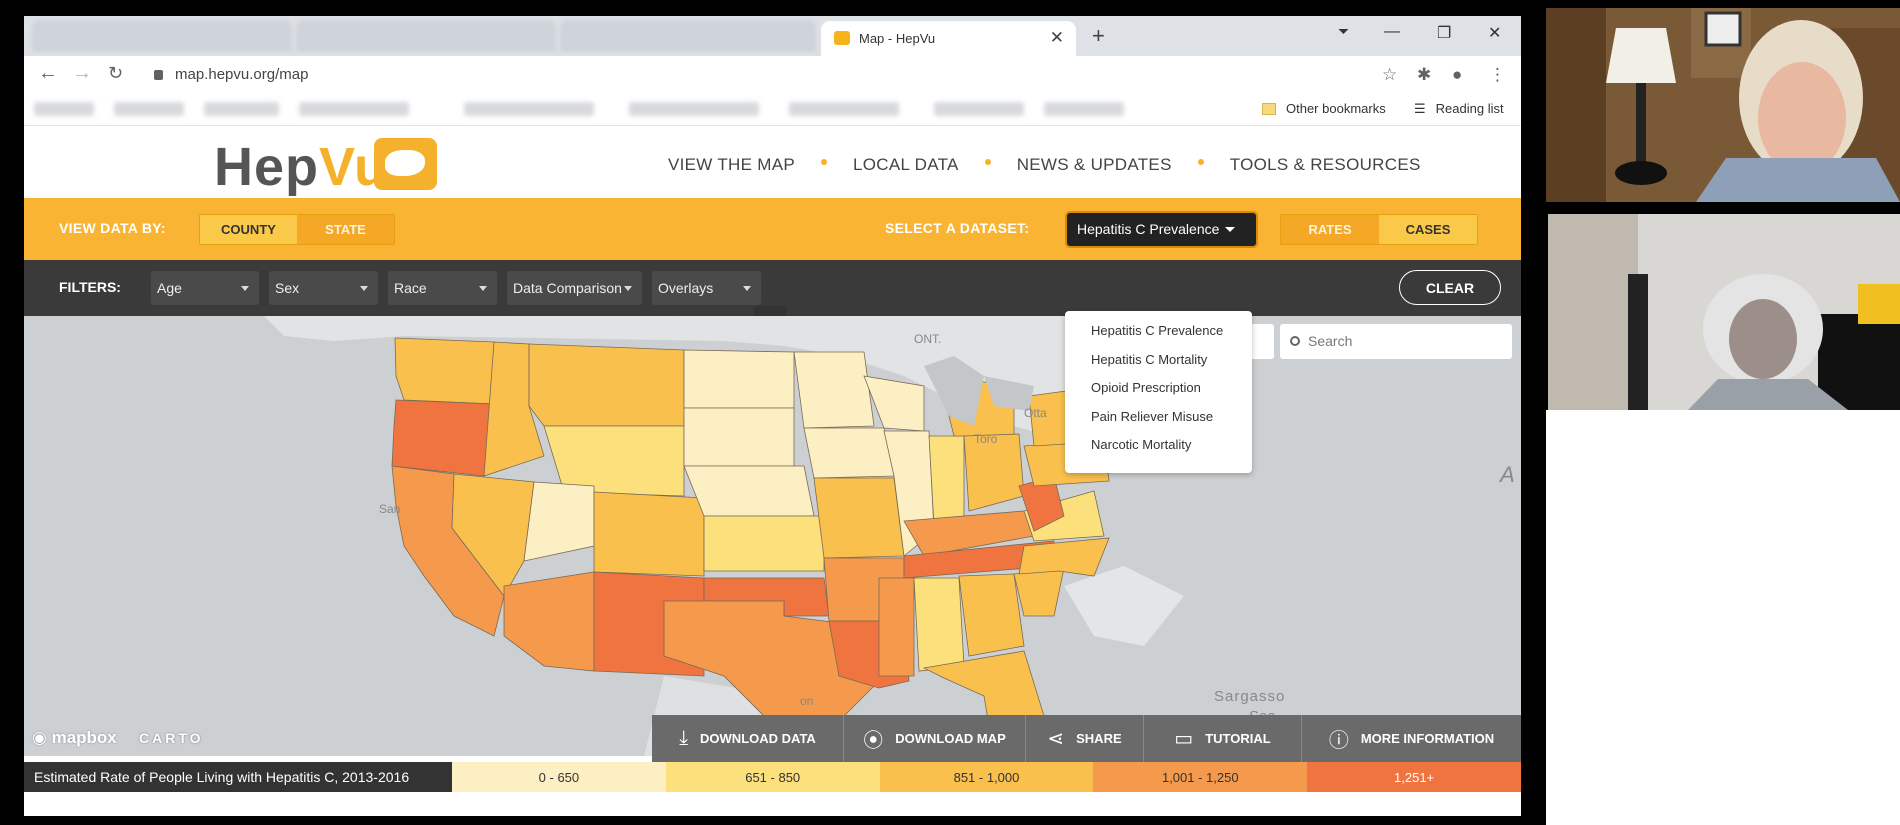 This screenshot has height=825, width=1900. I want to click on hepvu-logo: HepVu, so click(325, 167).